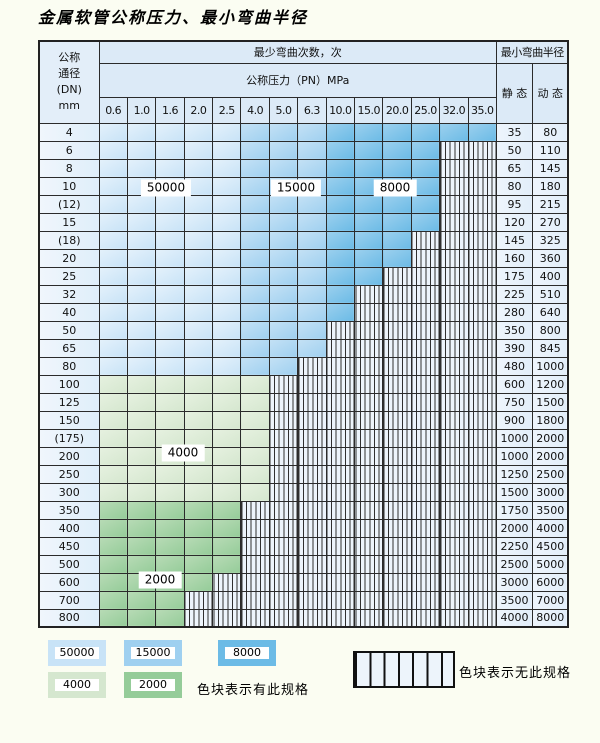  Describe the element at coordinates (550, 618) in the screenshot. I see `dynamic-radius-value: 8000` at that location.